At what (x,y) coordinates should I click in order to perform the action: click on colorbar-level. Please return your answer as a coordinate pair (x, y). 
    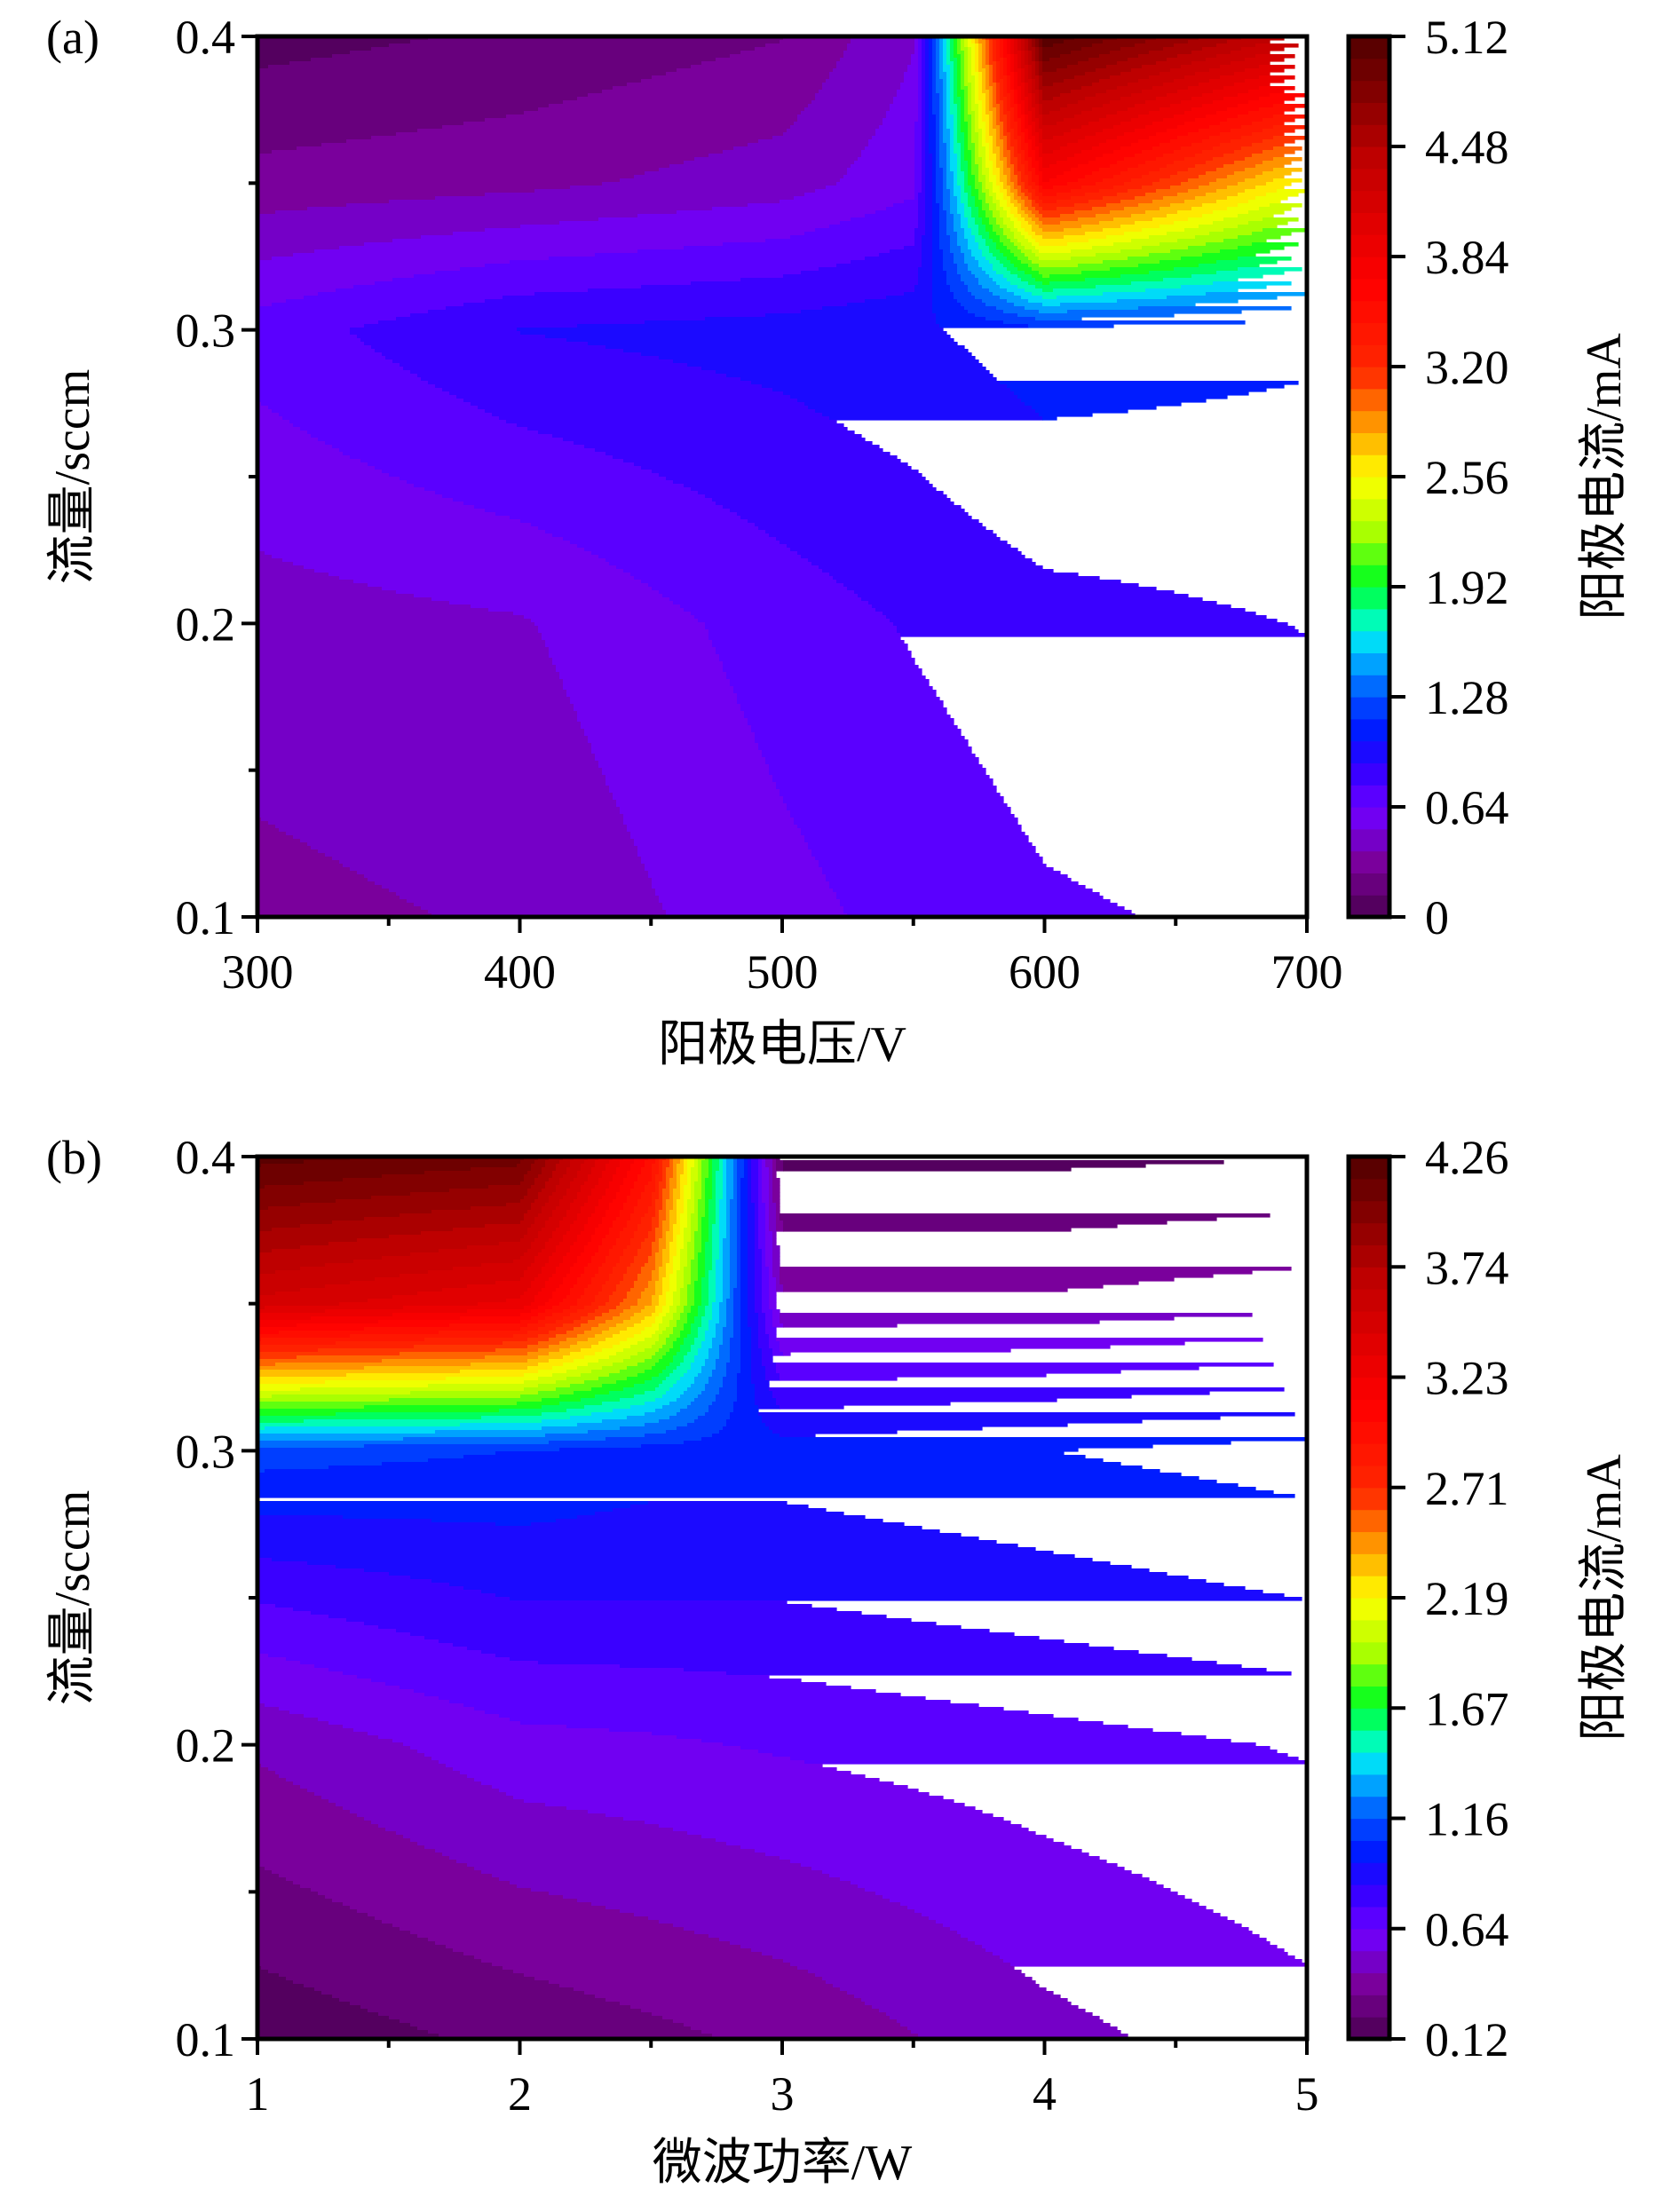
    Looking at the image, I should click on (1369, 135).